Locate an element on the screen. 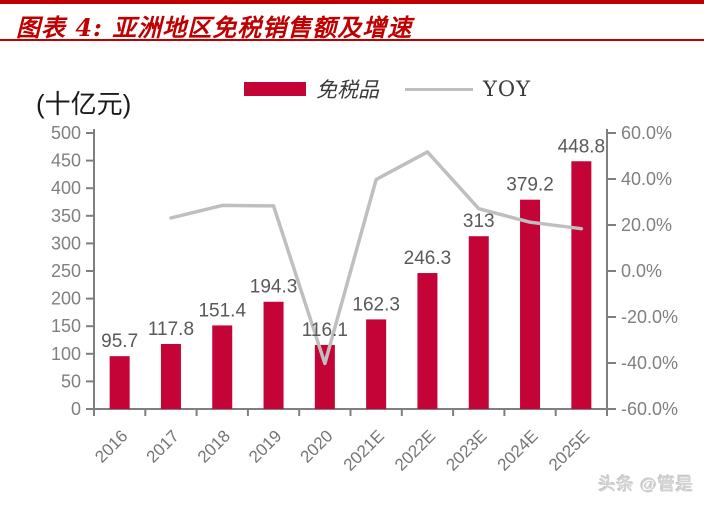 This screenshot has height=505, width=704. bar-value-label: 95.7 is located at coordinates (119, 341).